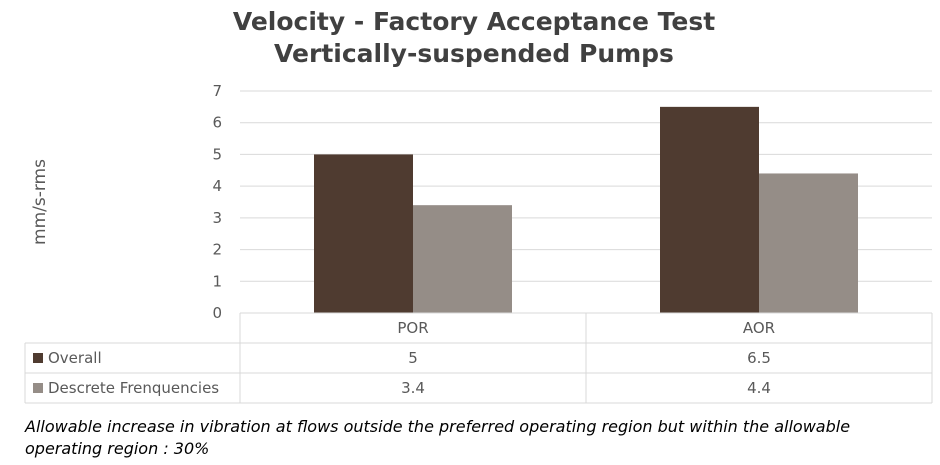  I want to click on chart-title-line-1: Velocity - Factory Acceptance Test, so click(474, 21).